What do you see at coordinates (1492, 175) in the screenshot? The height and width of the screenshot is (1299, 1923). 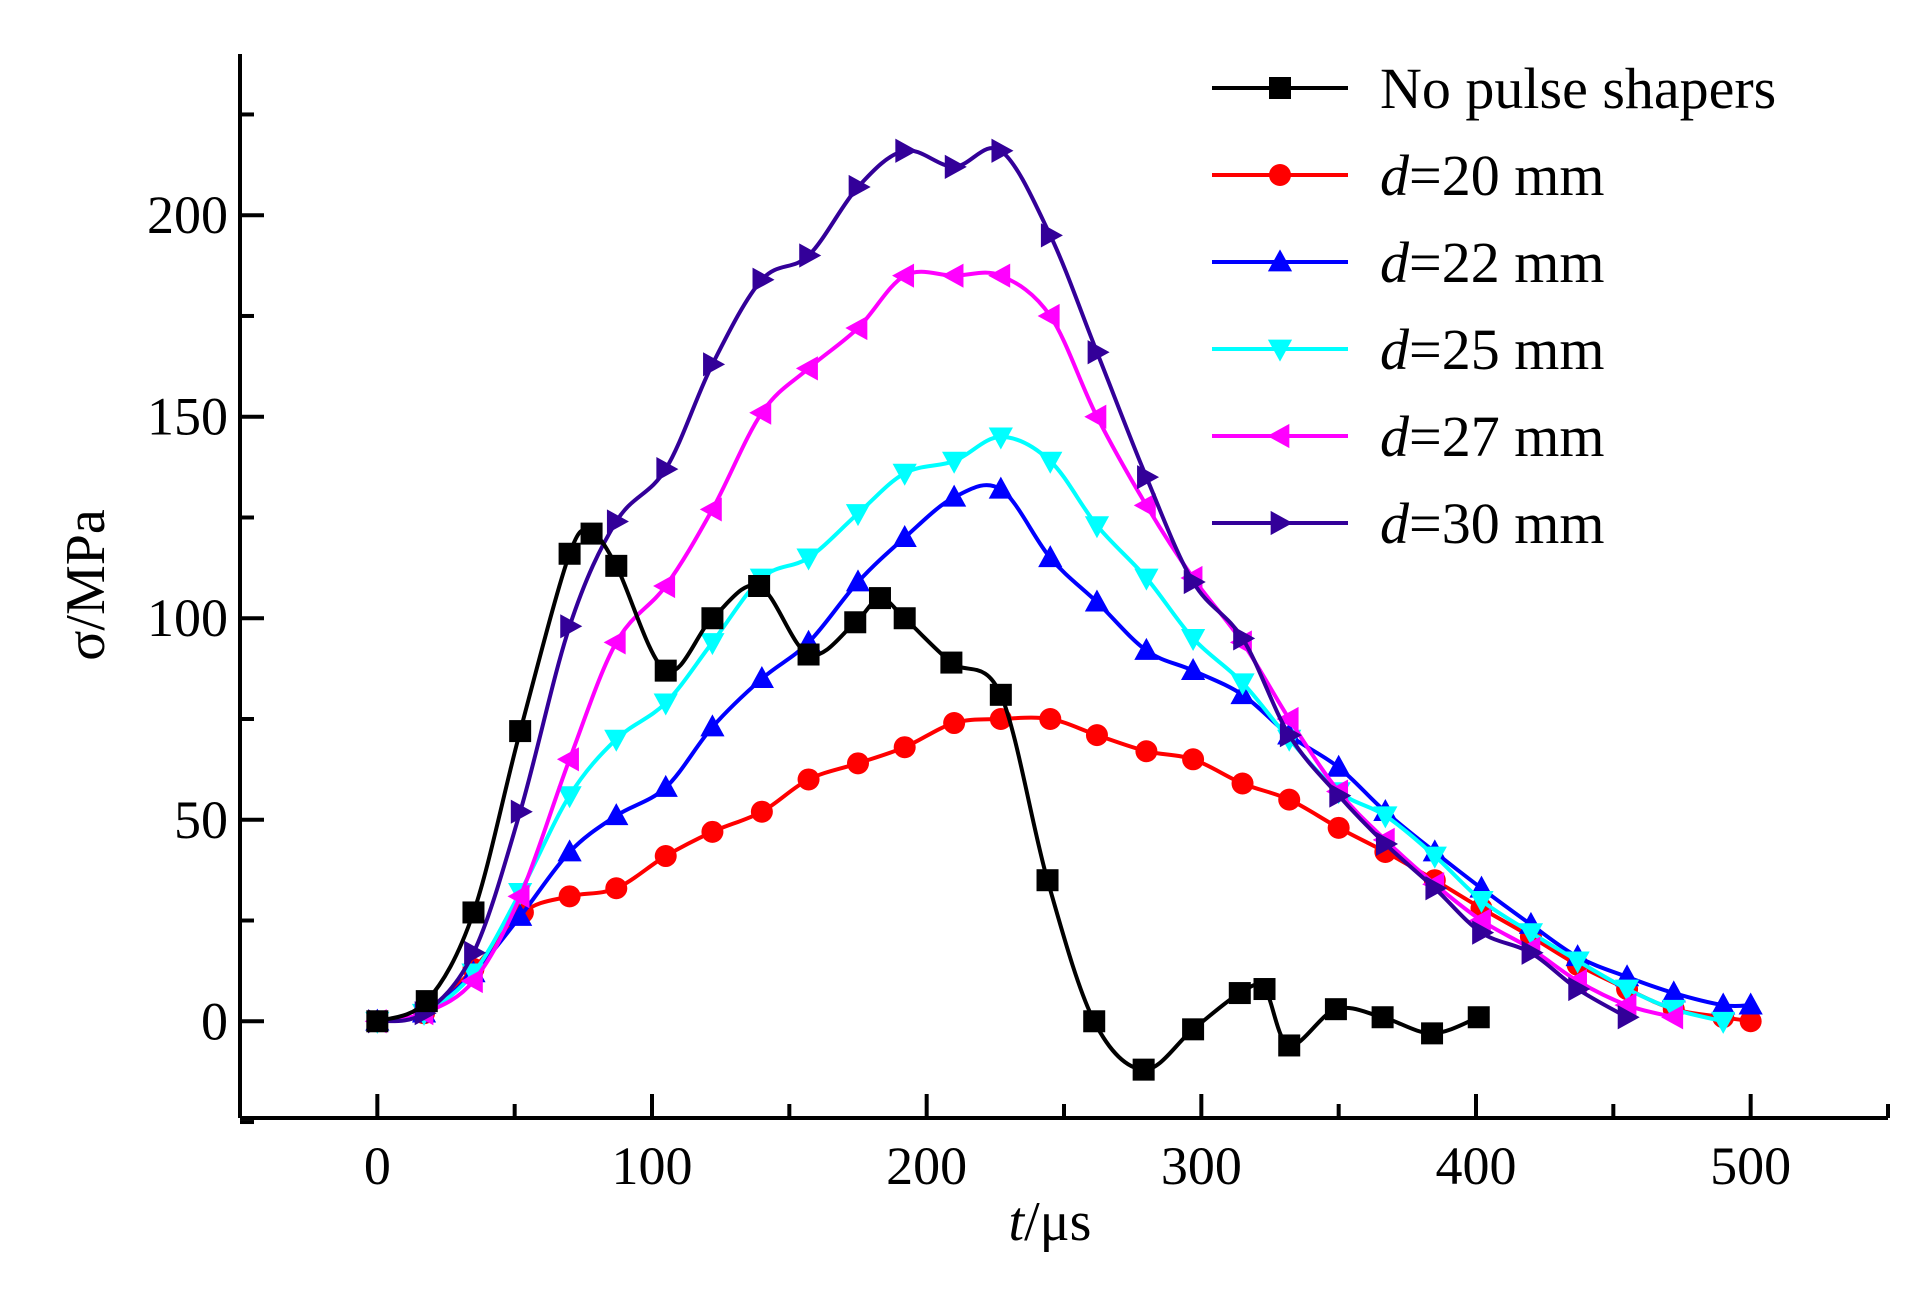 I see `legend-label-1: d=20 mm` at bounding box center [1492, 175].